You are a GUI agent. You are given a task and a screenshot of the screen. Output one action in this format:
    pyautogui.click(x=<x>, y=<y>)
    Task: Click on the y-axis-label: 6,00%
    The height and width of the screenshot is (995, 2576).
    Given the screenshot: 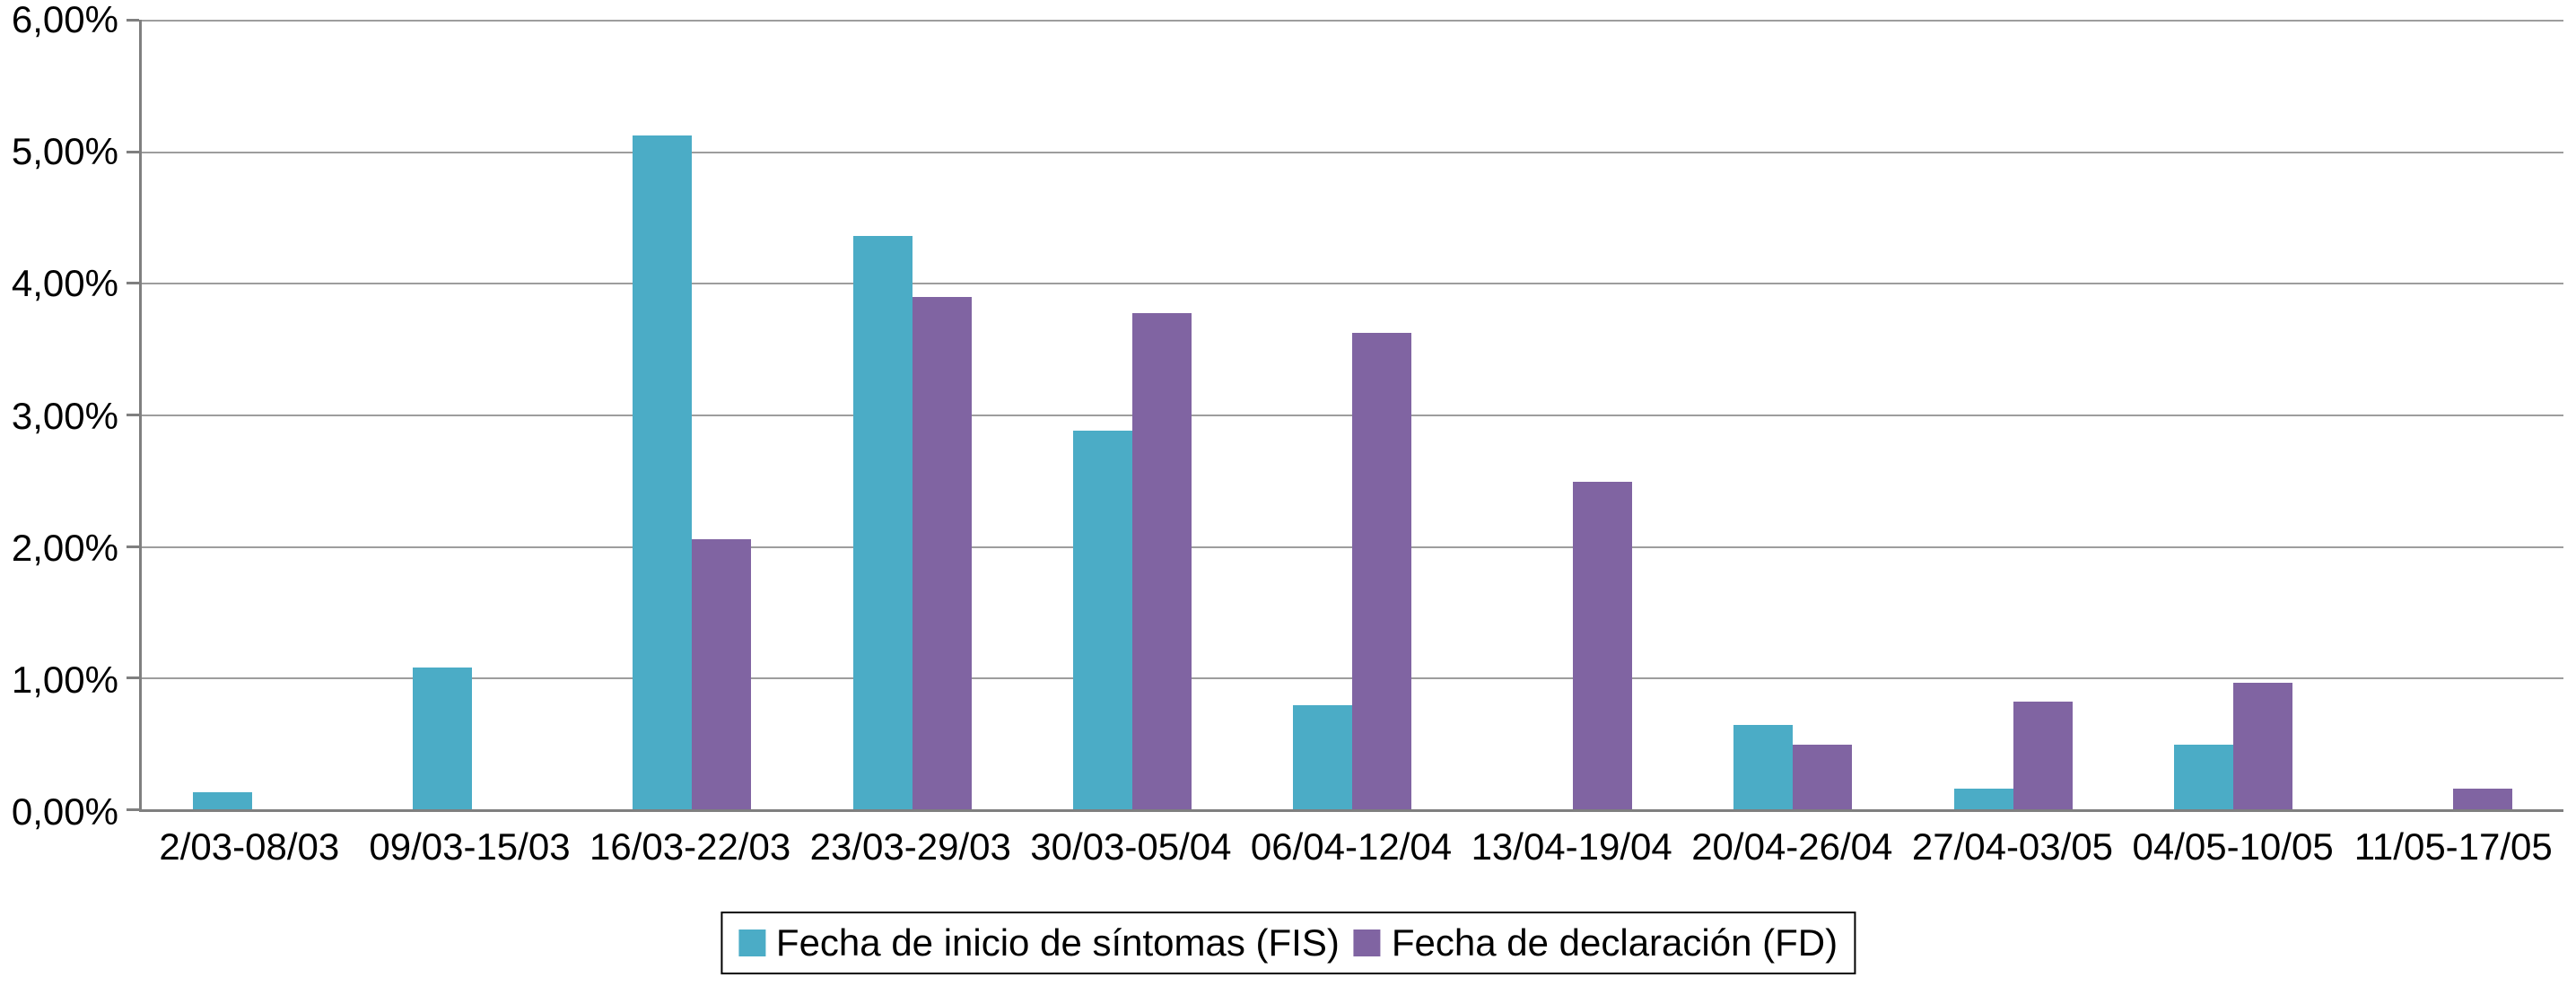 What is the action you would take?
    pyautogui.click(x=64, y=20)
    